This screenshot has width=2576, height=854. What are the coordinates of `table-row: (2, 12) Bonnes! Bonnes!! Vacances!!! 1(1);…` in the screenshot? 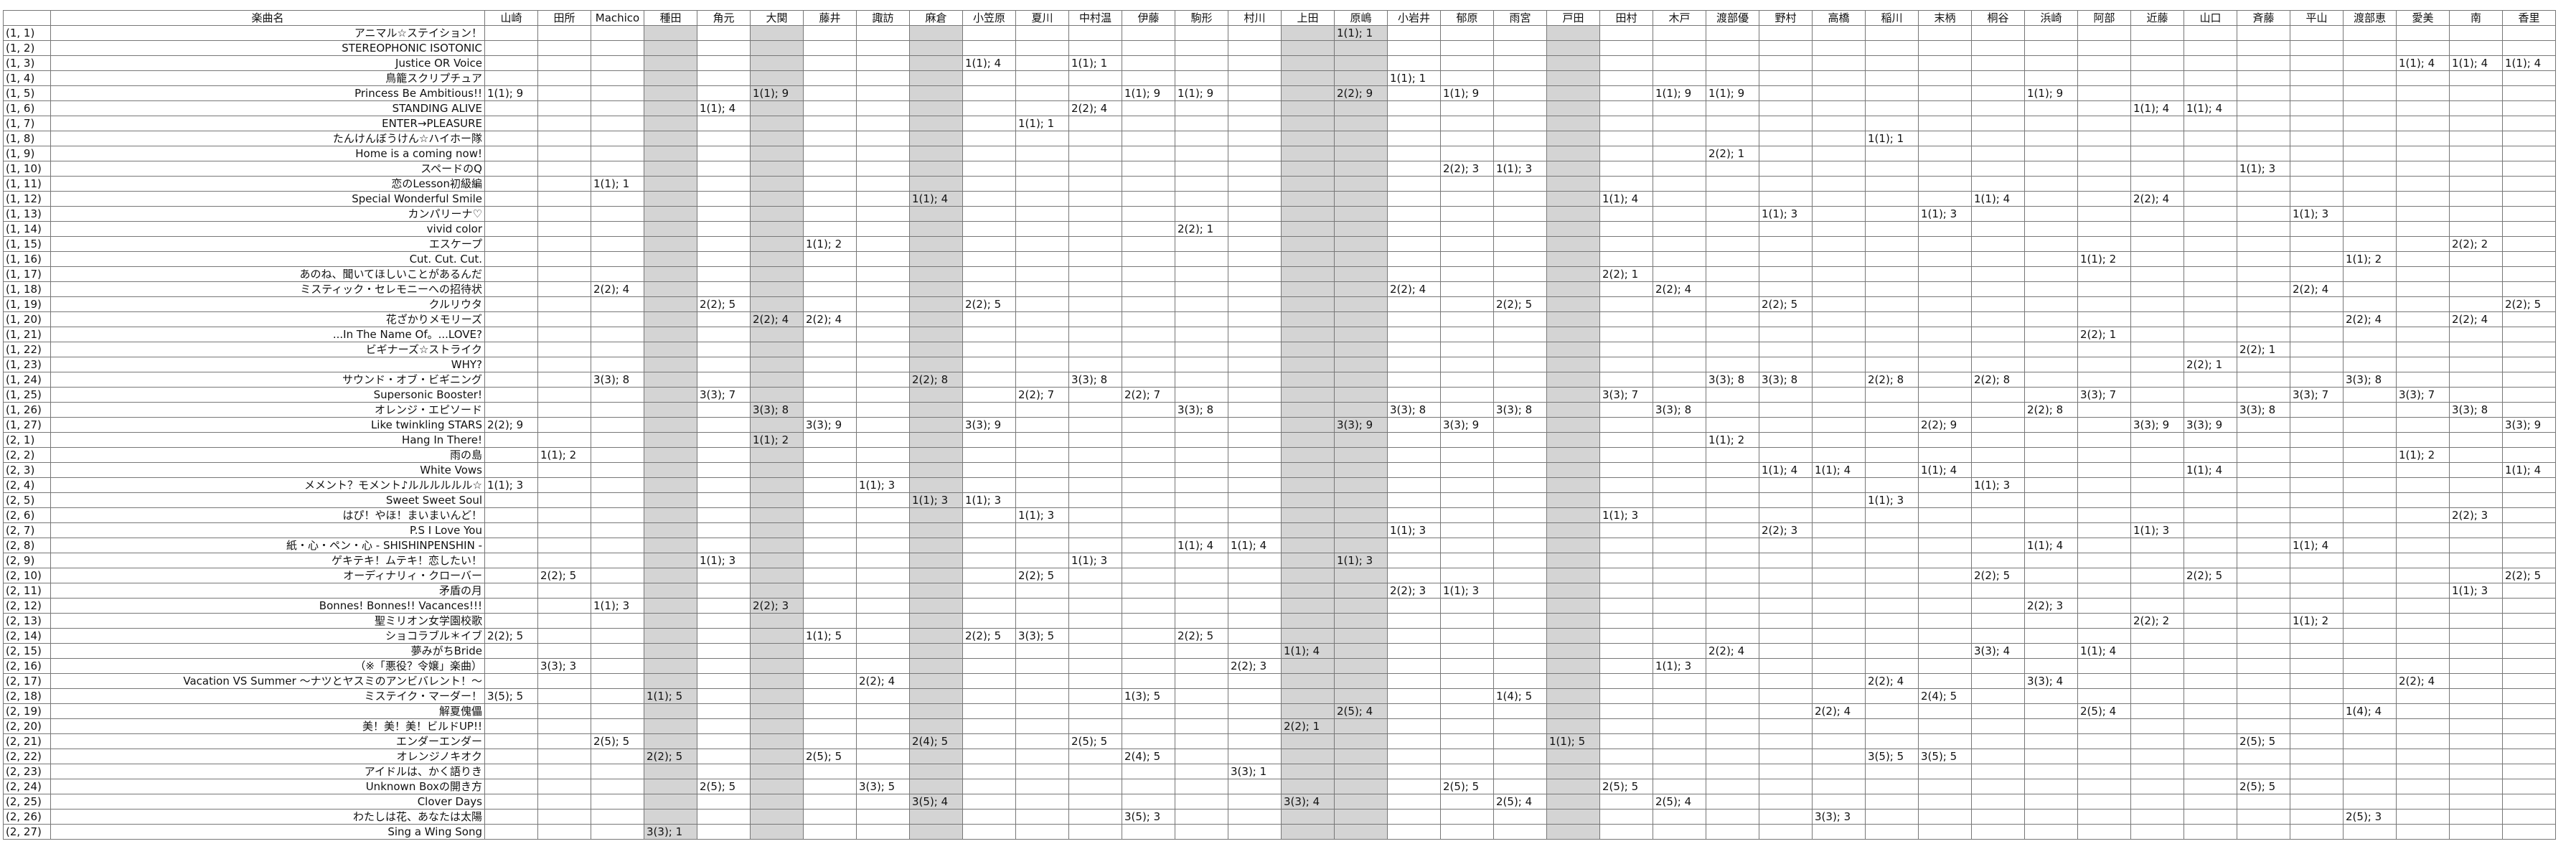 It's located at (1279, 606).